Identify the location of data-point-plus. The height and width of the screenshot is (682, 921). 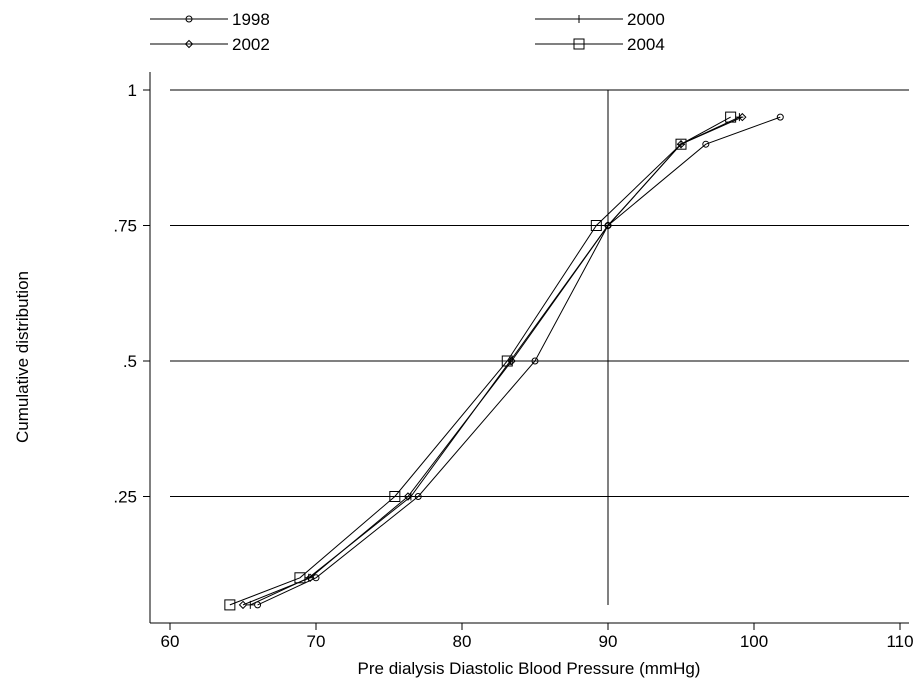
(579, 19).